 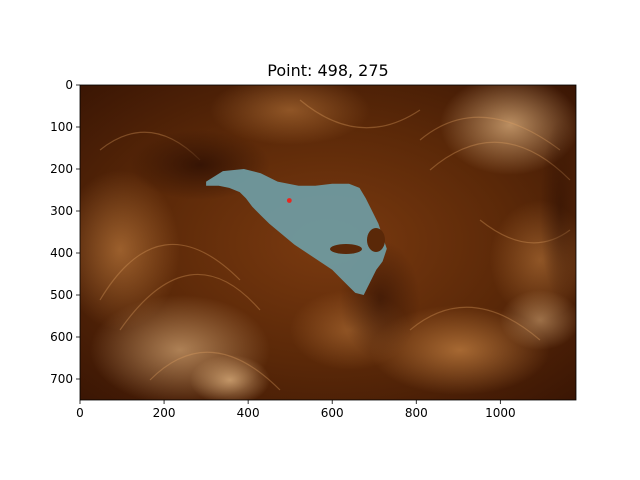 I want to click on y-tick-label: 200, so click(x=61, y=169).